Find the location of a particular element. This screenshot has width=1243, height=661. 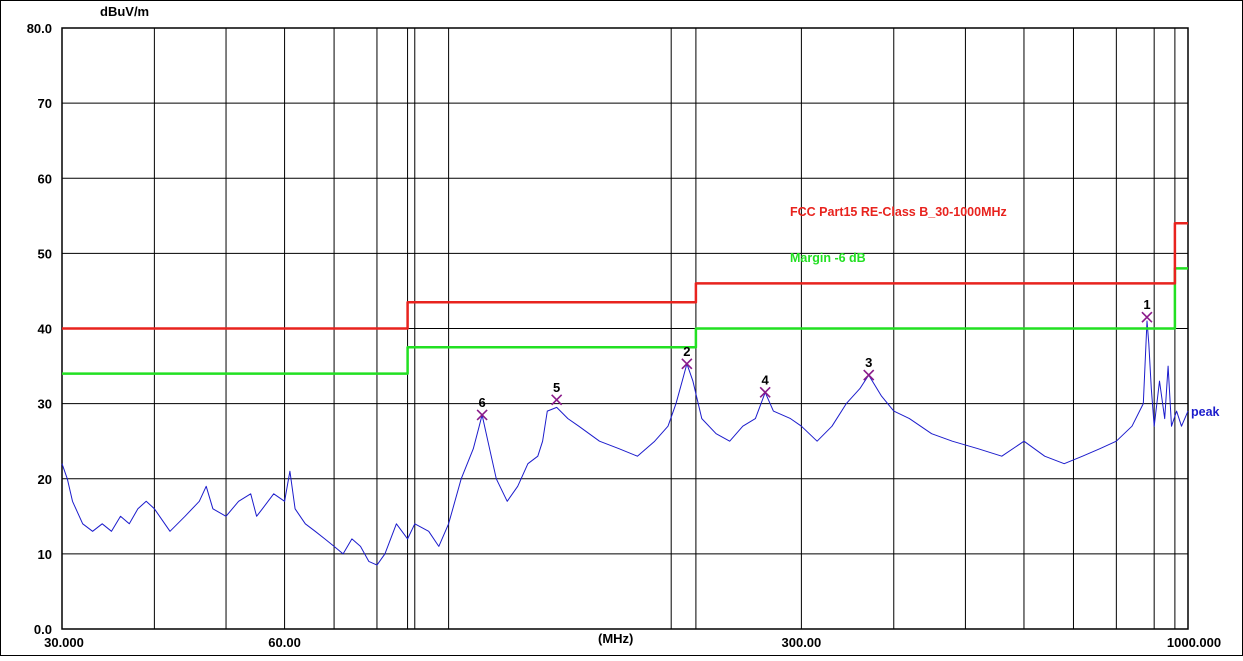

limit-line is located at coordinates (625, 276).